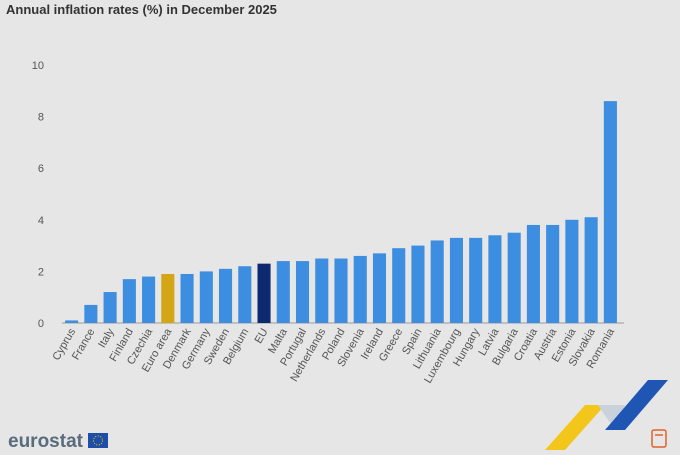 This screenshot has width=680, height=455. What do you see at coordinates (41, 221) in the screenshot?
I see `y-tick-label: 4` at bounding box center [41, 221].